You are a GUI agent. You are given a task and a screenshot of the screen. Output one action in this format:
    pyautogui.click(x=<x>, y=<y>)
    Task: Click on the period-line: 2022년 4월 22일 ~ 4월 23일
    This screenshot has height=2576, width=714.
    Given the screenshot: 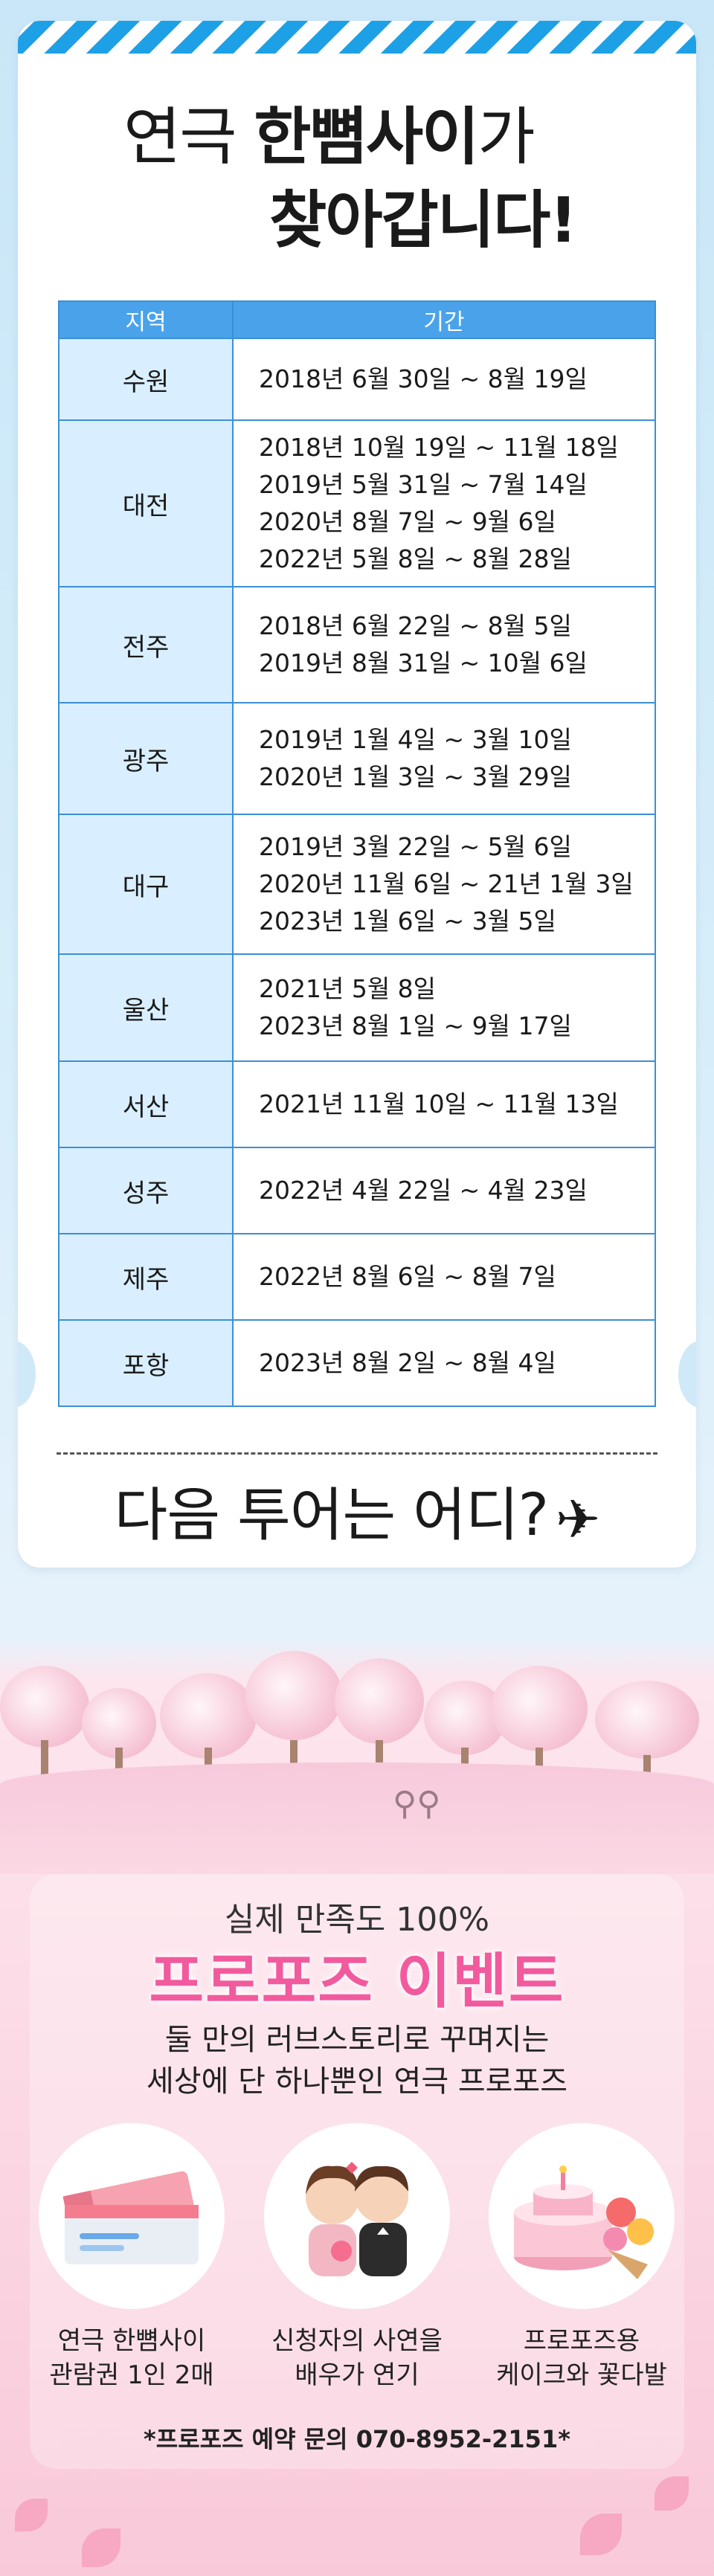 What is the action you would take?
    pyautogui.click(x=424, y=1190)
    